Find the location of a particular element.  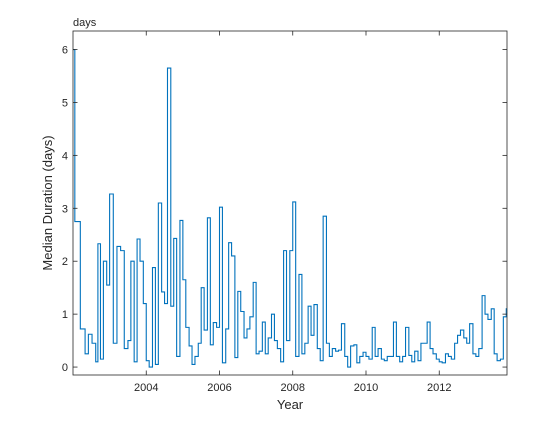

x-tick-label: 2004 is located at coordinates (146, 388).